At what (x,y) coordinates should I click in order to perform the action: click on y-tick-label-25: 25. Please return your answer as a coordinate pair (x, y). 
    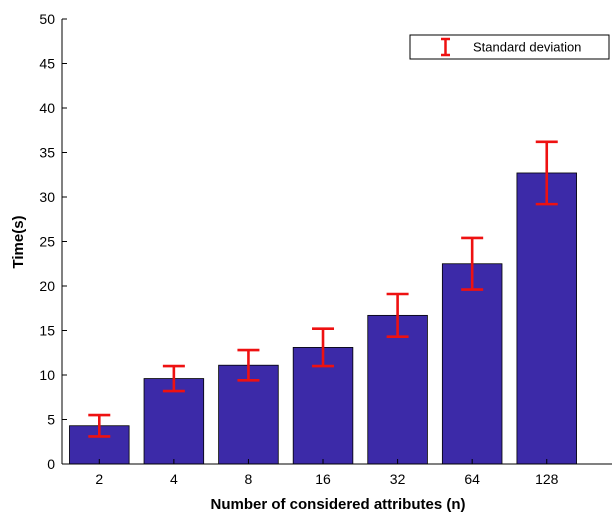
    Looking at the image, I should click on (47, 242).